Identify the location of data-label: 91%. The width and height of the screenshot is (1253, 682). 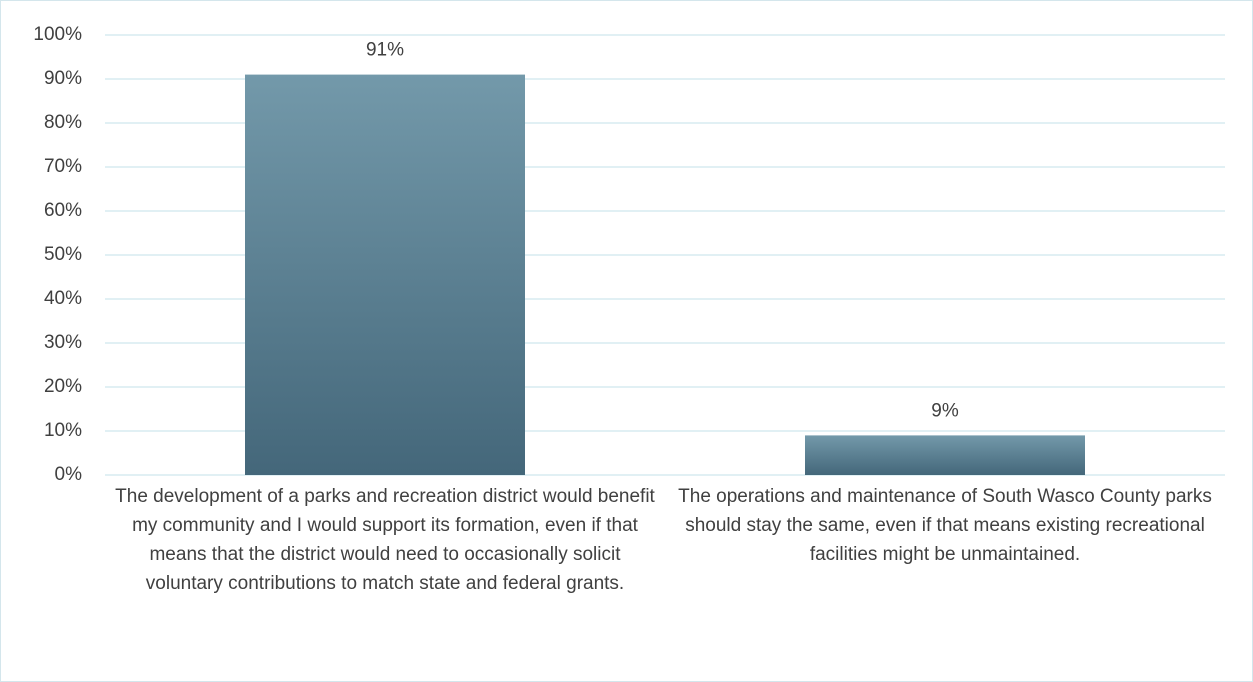
(385, 50).